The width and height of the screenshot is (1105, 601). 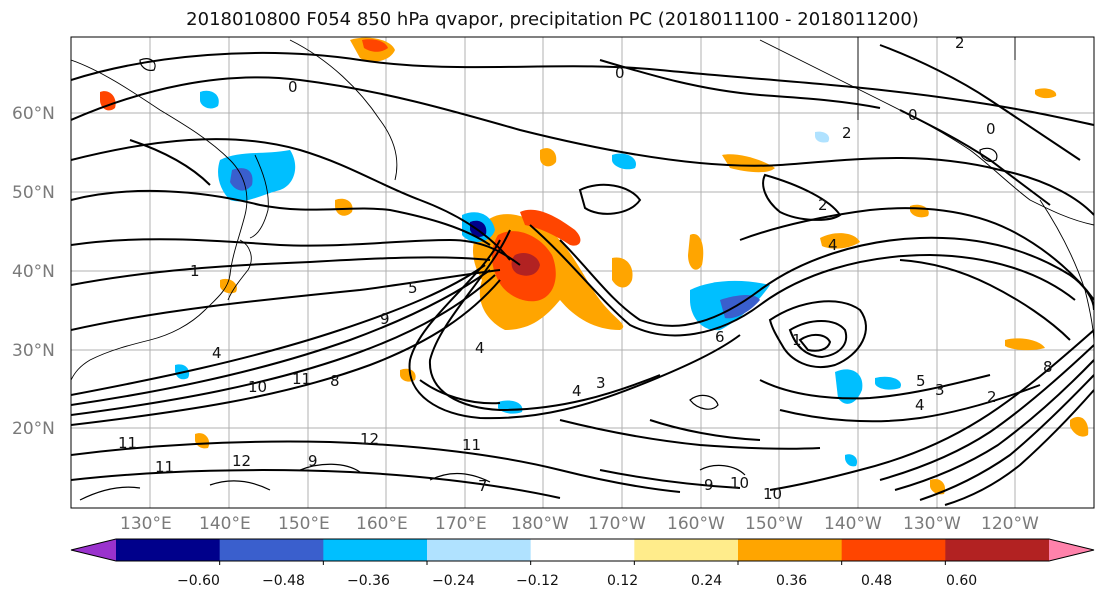 I want to click on darkred-core, so click(x=525, y=264).